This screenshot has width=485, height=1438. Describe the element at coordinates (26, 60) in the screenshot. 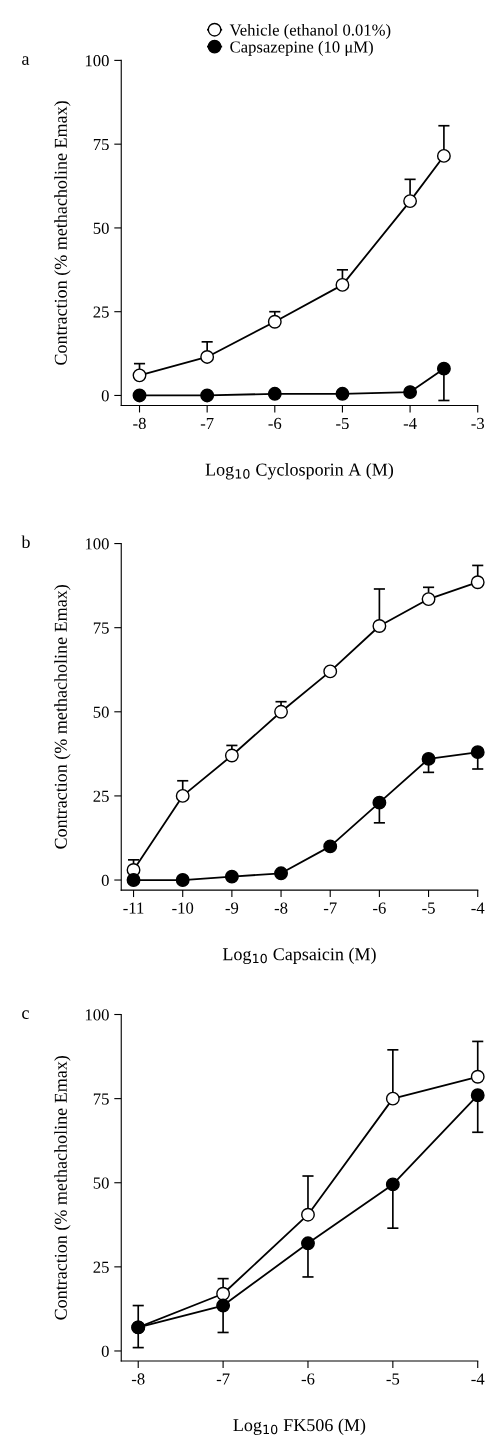

I see `chart-title: a` at that location.